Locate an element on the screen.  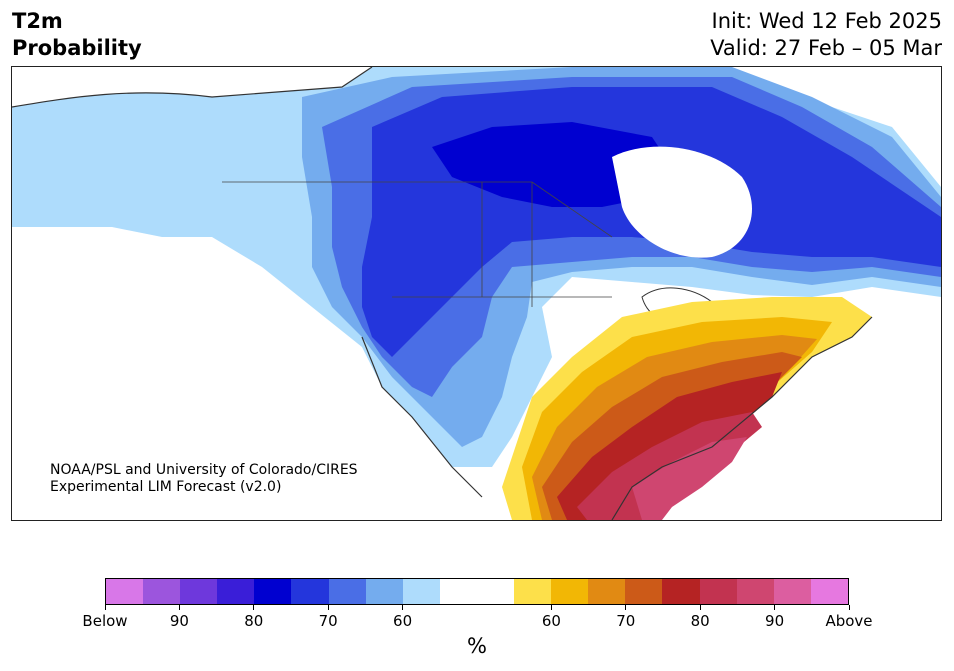
colorbar-tick-label: Above is located at coordinates (849, 621).